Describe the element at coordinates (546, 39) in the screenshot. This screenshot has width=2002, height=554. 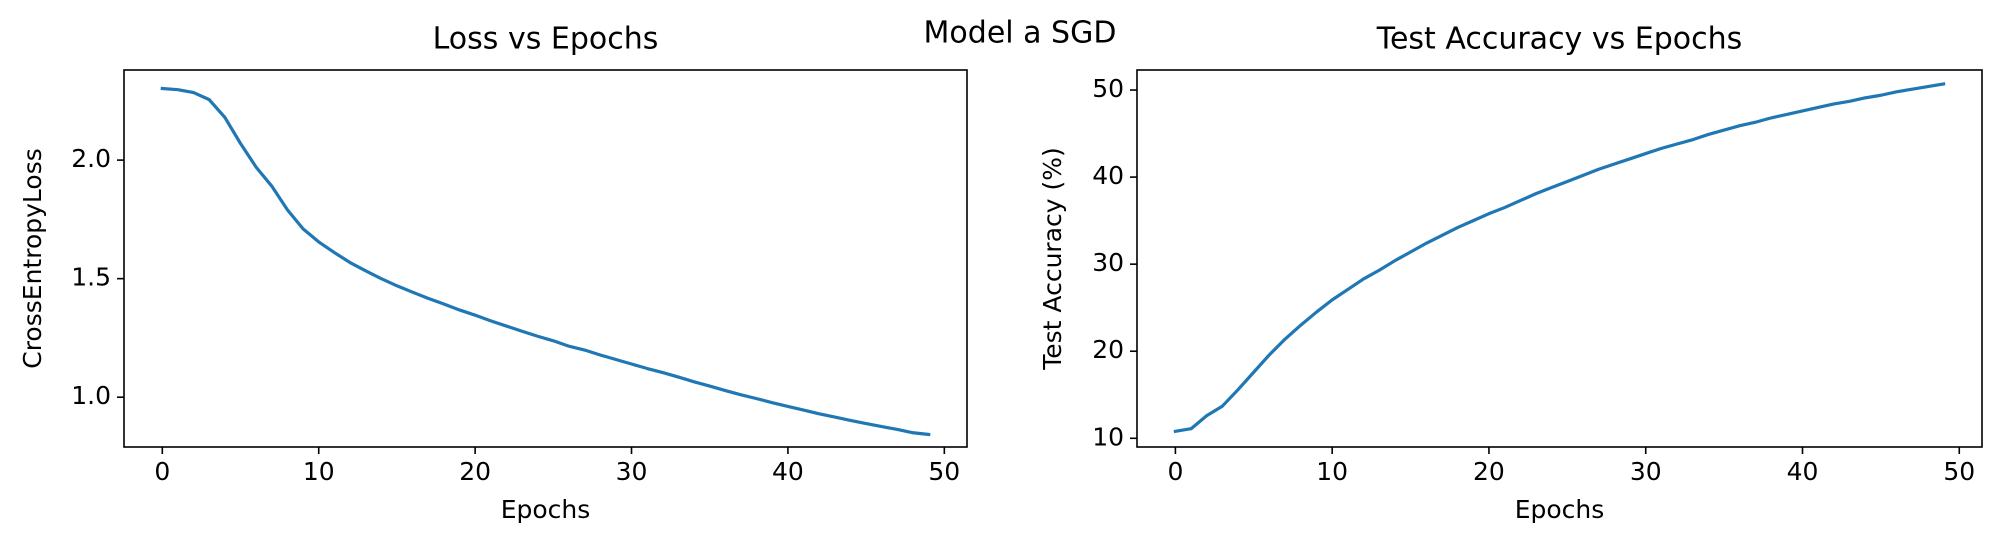
I see `loss-chart-title: Loss vs Epochs` at that location.